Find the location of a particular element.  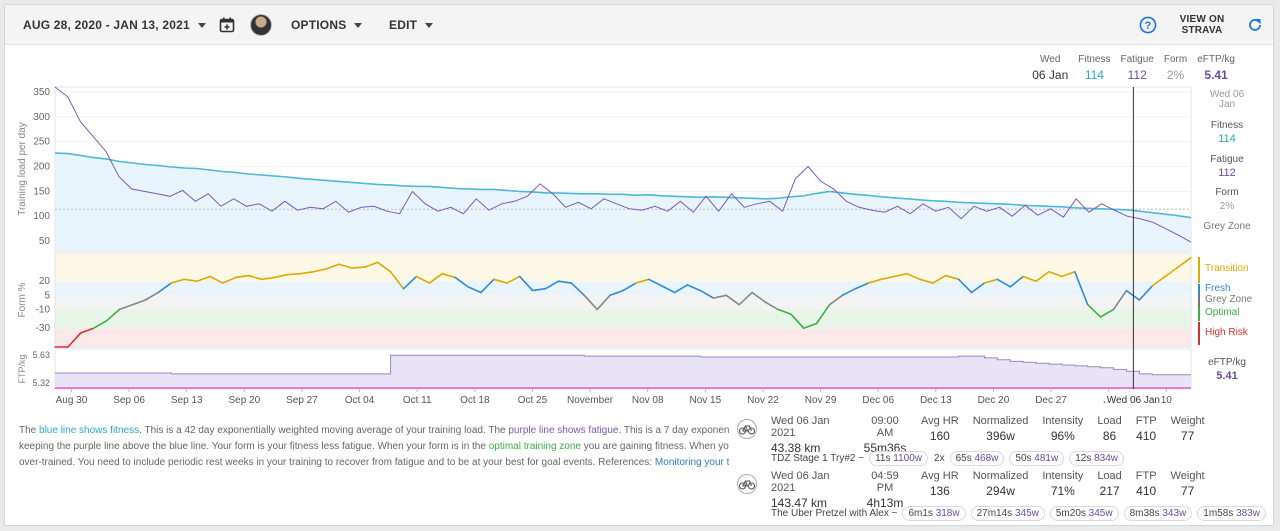

options-dropdown: OPTIONS is located at coordinates (327, 25).